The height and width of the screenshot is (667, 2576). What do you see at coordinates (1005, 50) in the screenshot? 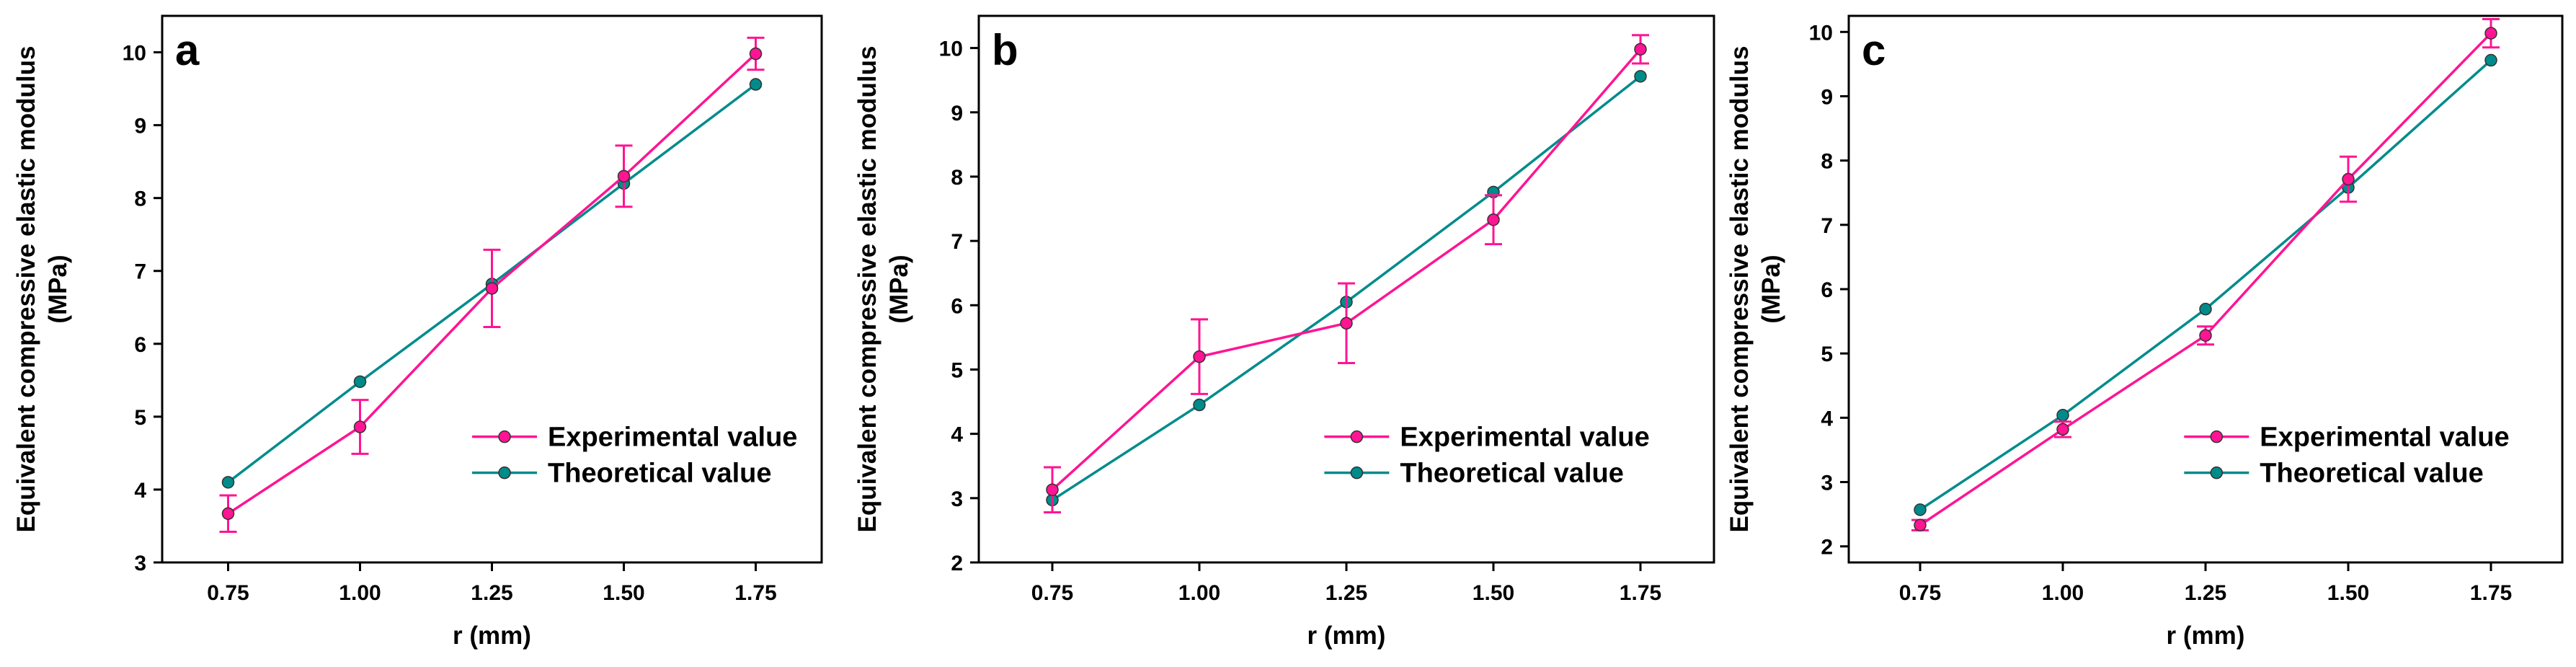
I see `panel-letter: b` at bounding box center [1005, 50].